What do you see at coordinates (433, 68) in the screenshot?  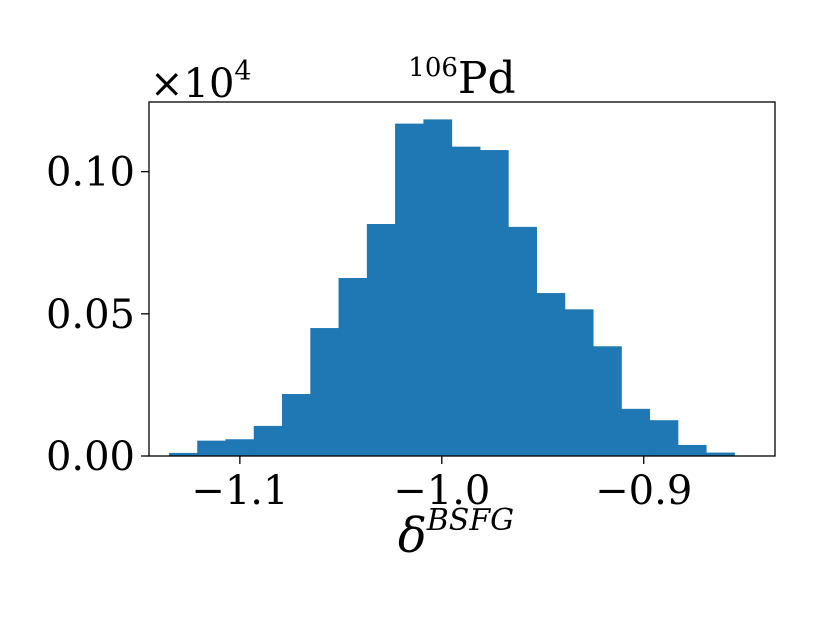 I see `title-superscript: 106` at bounding box center [433, 68].